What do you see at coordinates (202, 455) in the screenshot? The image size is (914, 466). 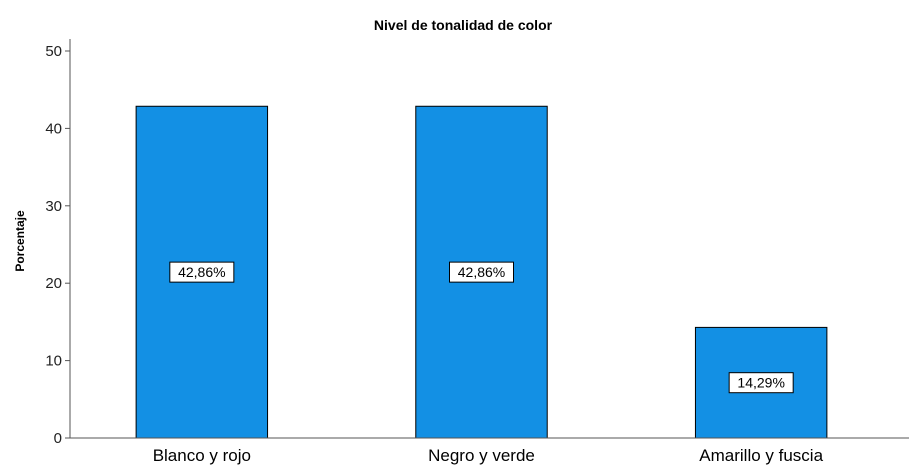 I see `category-label: Blanco y rojo` at bounding box center [202, 455].